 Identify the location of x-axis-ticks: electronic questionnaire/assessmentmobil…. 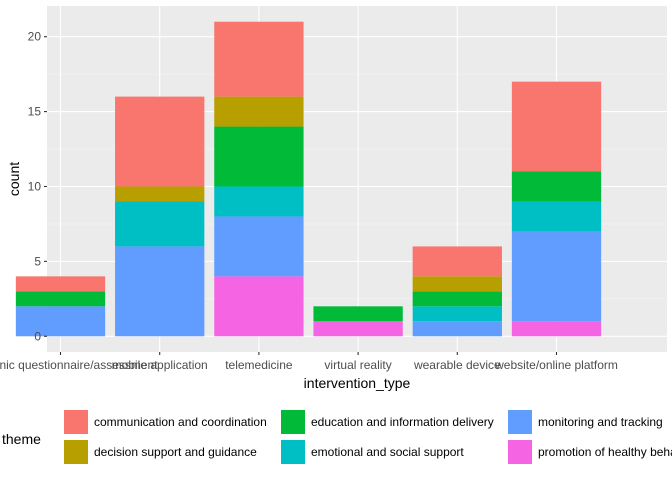
(309, 362).